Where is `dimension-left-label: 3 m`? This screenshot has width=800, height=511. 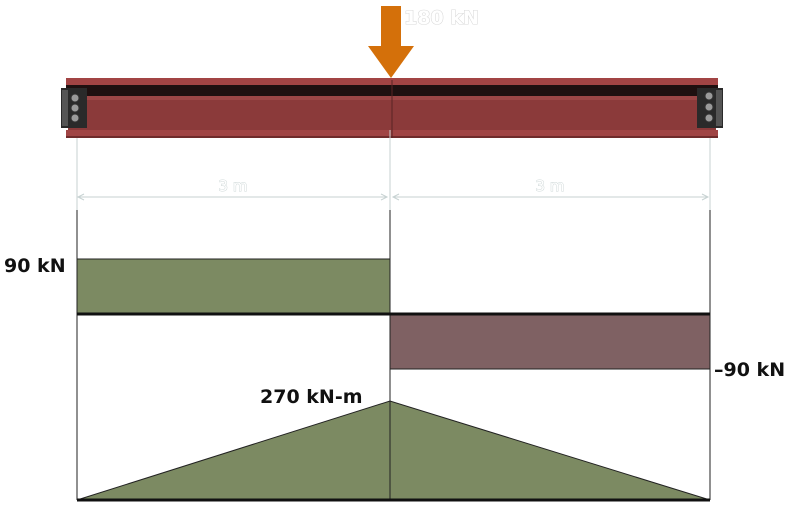
dimension-left-label: 3 m is located at coordinates (233, 186).